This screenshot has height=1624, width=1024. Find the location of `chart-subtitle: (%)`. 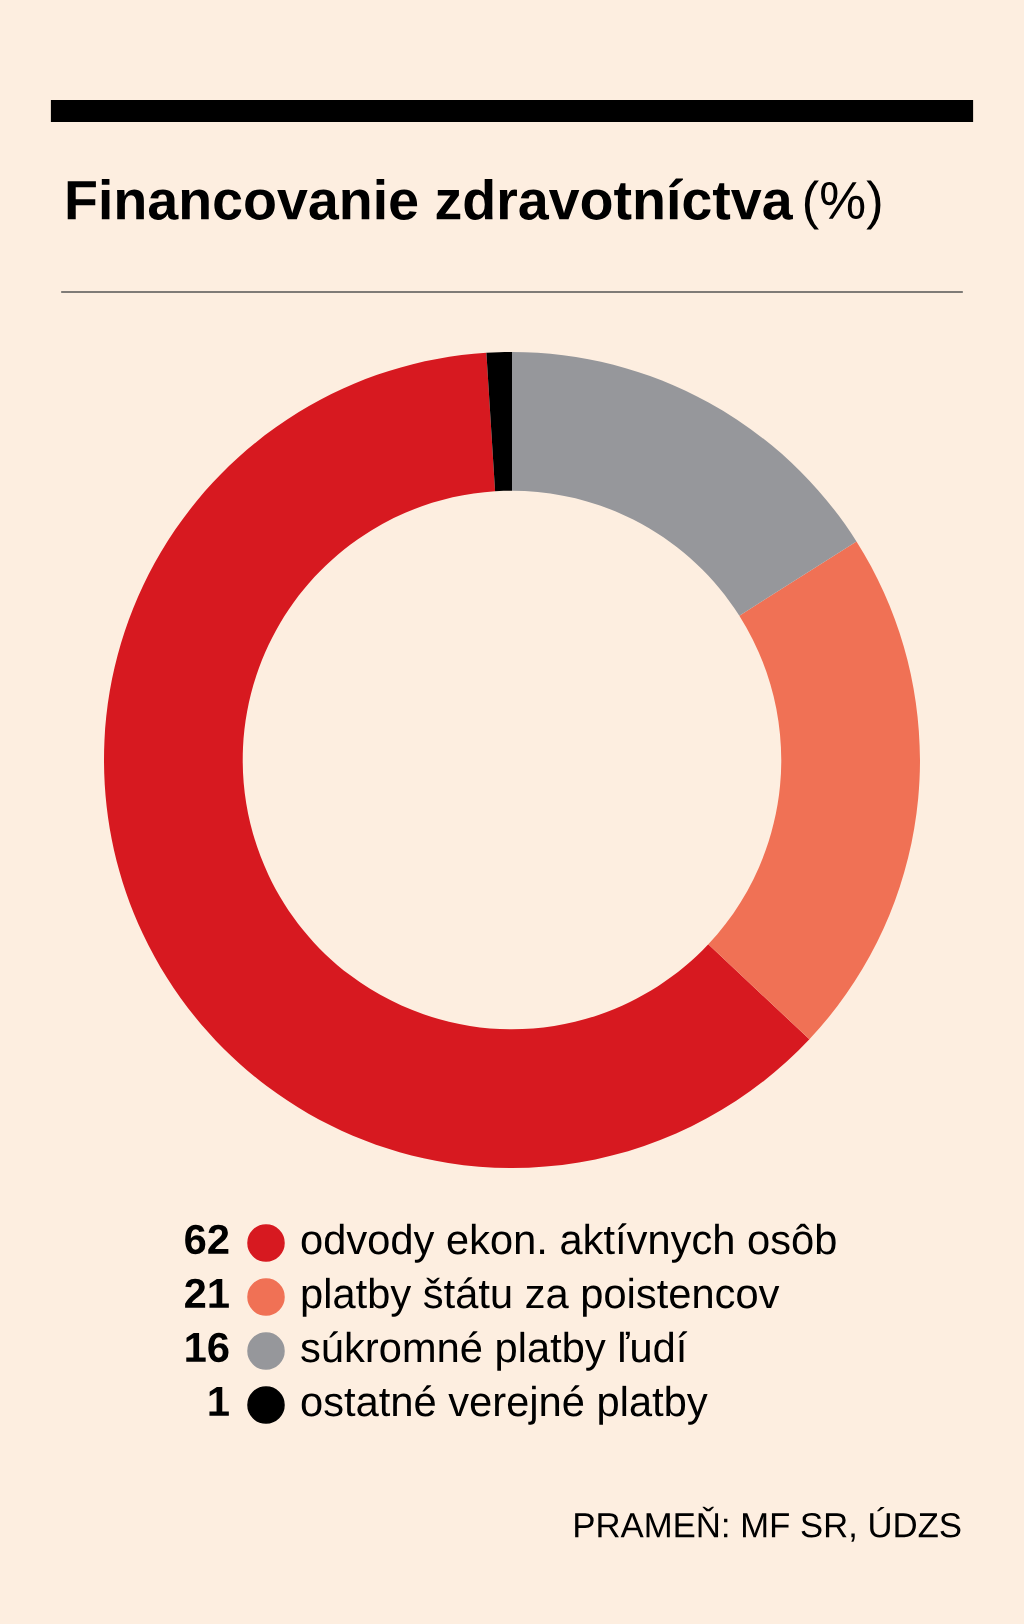

chart-subtitle: (%) is located at coordinates (842, 205).